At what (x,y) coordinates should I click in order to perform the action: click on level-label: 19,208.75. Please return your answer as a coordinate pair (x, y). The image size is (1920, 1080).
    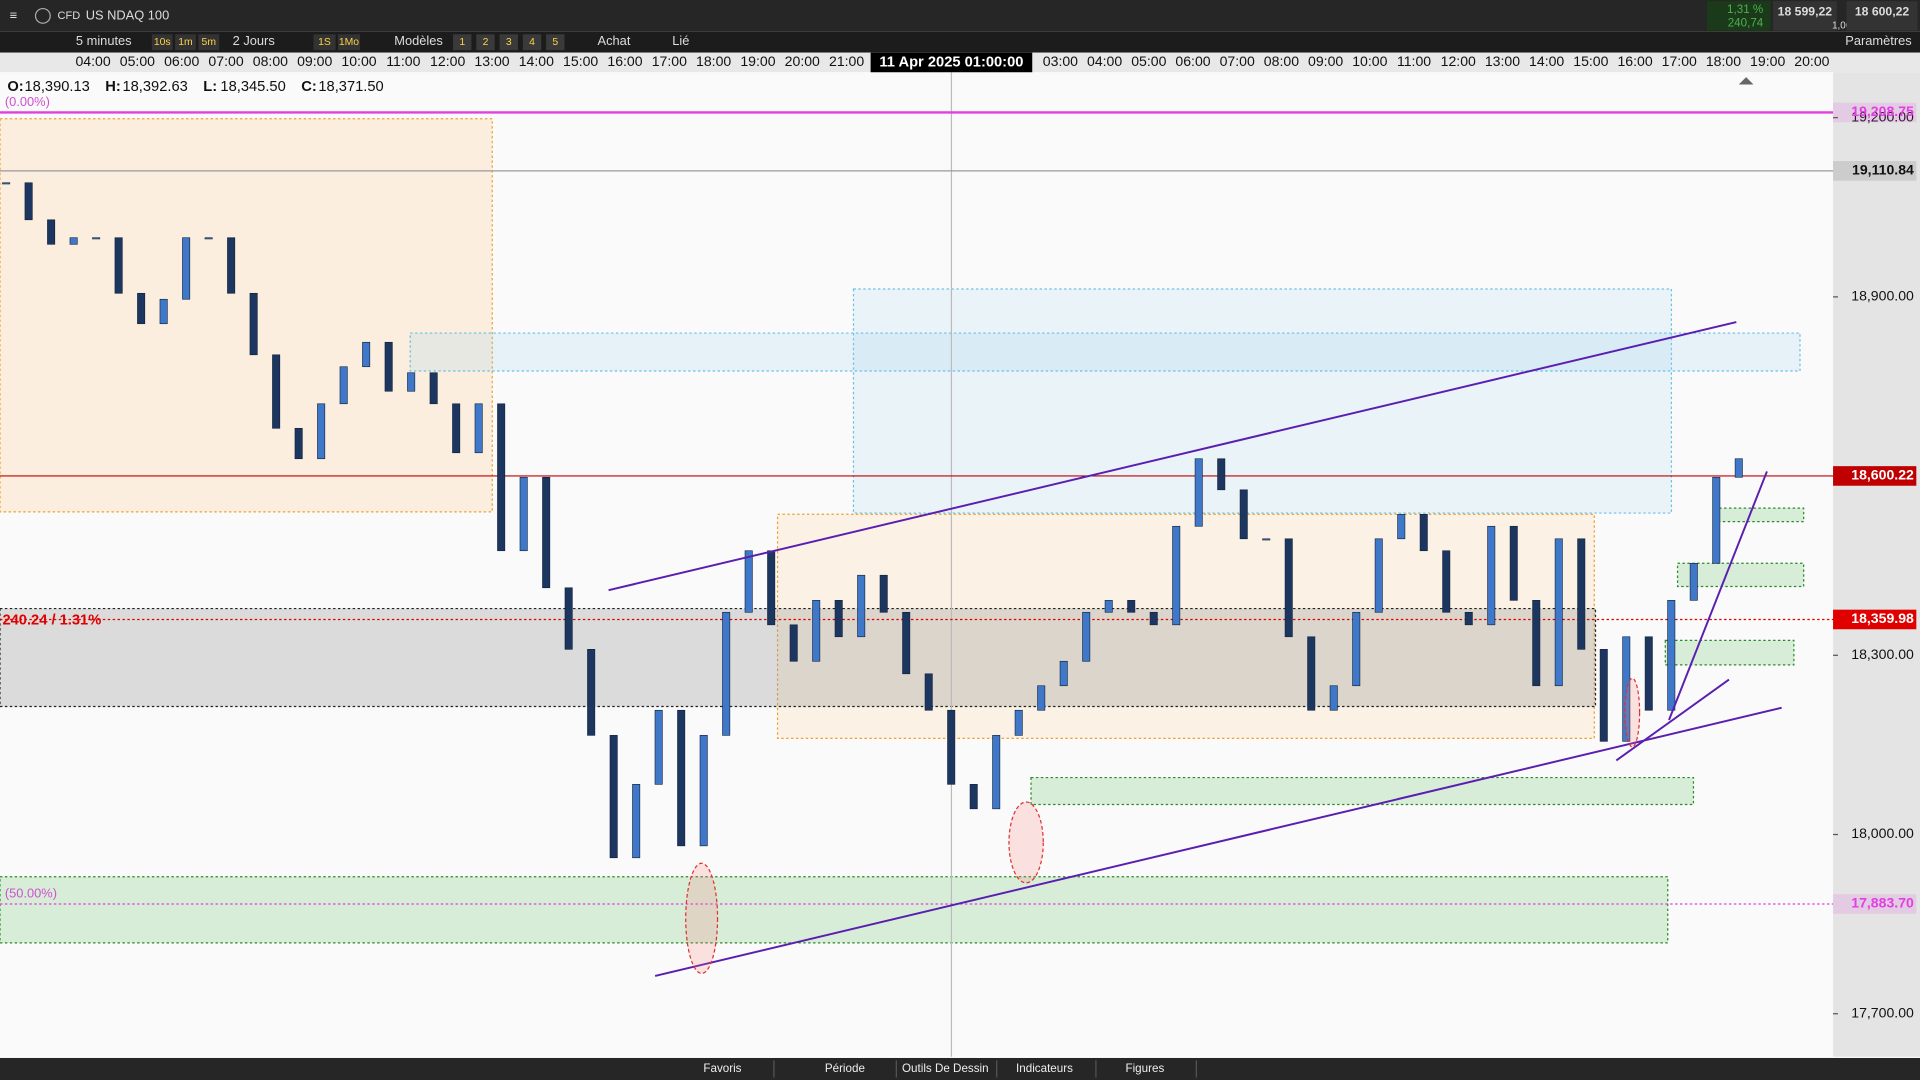
    Looking at the image, I should click on (1882, 111).